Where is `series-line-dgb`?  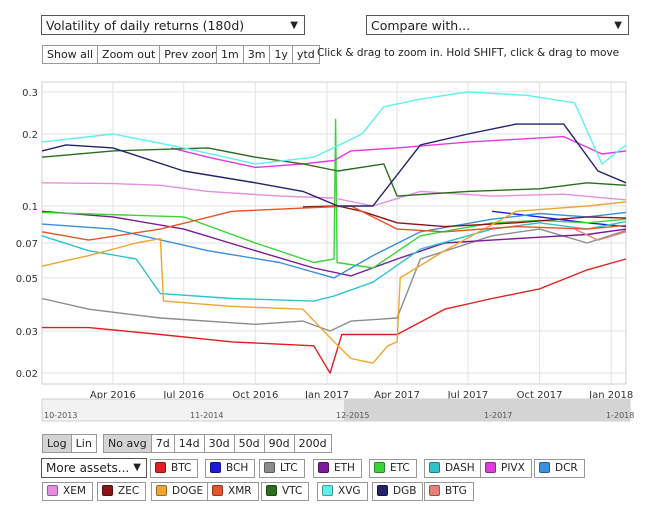 series-line-dgb is located at coordinates (334, 165).